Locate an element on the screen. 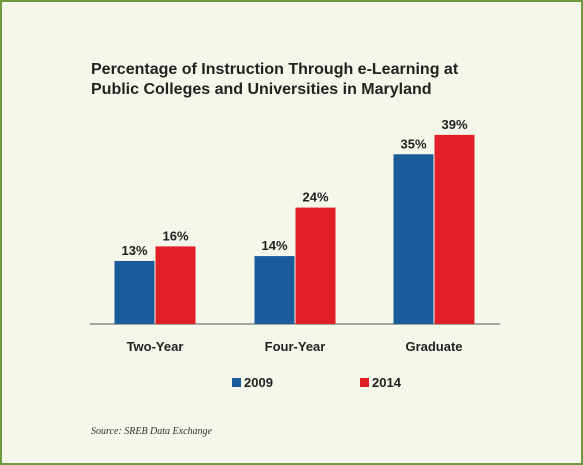 This screenshot has width=583, height=465. bar-four-year-2009 is located at coordinates (274, 290).